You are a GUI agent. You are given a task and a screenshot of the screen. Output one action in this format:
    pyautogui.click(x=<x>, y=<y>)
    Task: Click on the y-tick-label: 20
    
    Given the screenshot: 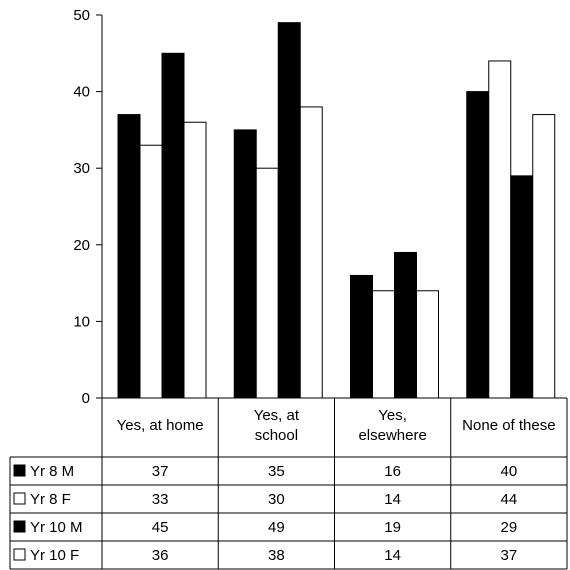 What is the action you would take?
    pyautogui.click(x=81, y=245)
    